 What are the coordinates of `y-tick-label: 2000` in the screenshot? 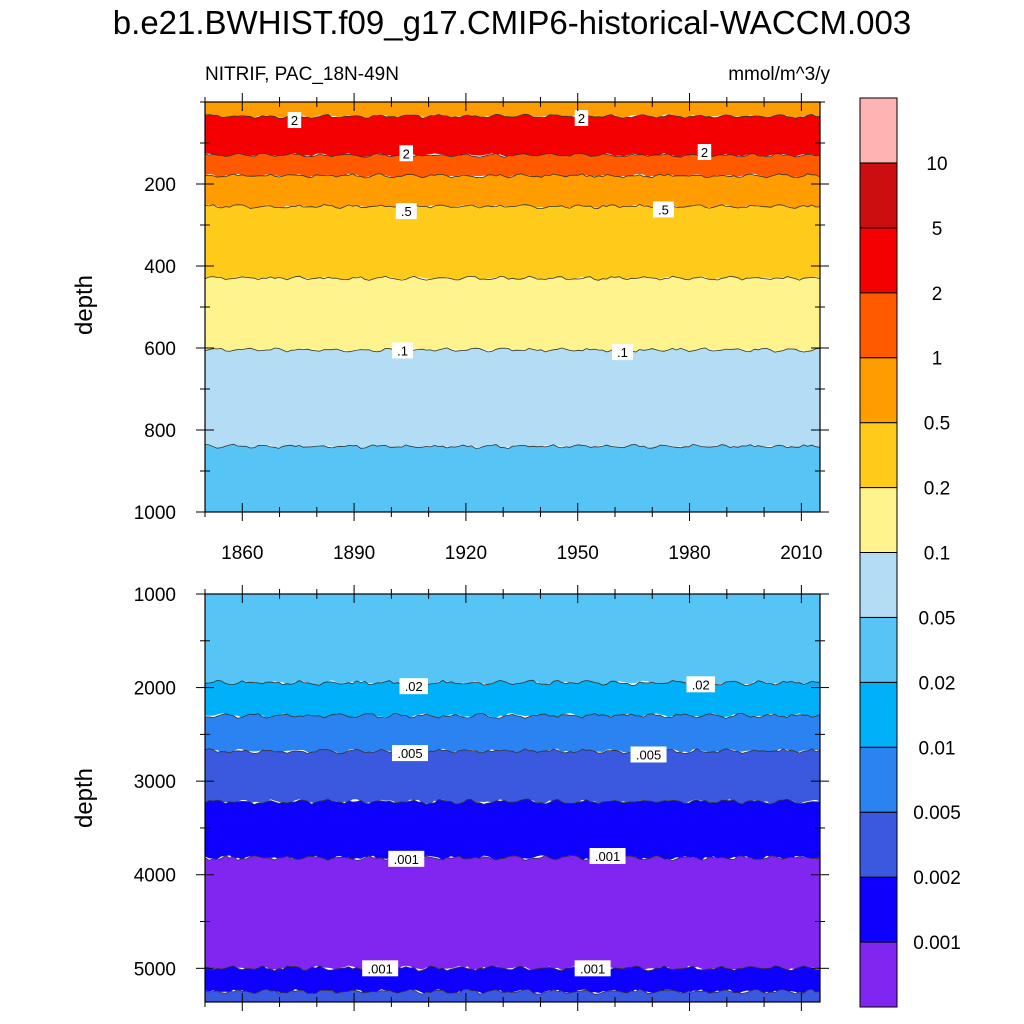 It's located at (155, 689).